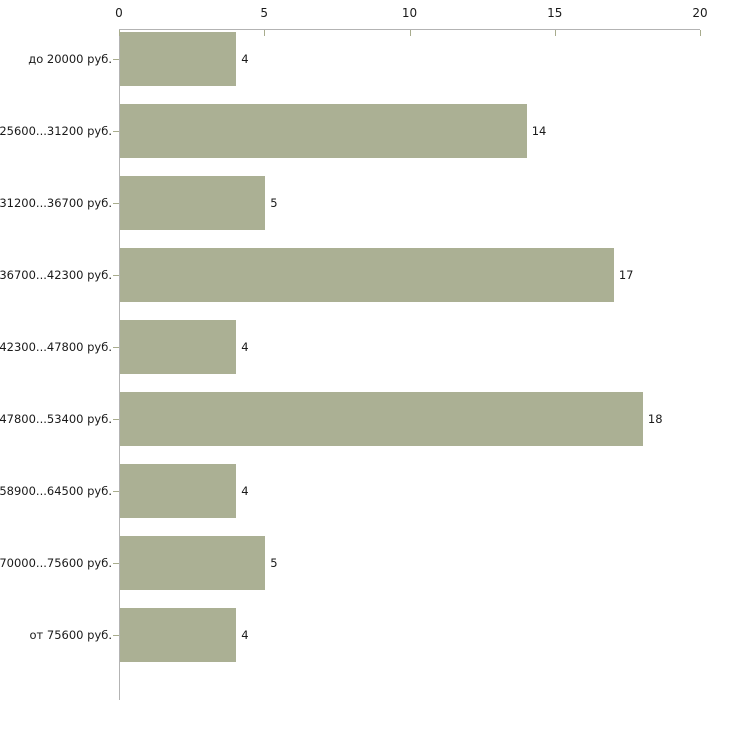 Image resolution: width=730 pixels, height=730 pixels. Describe the element at coordinates (539, 131) in the screenshot. I see `bar-value-label: 14` at that location.